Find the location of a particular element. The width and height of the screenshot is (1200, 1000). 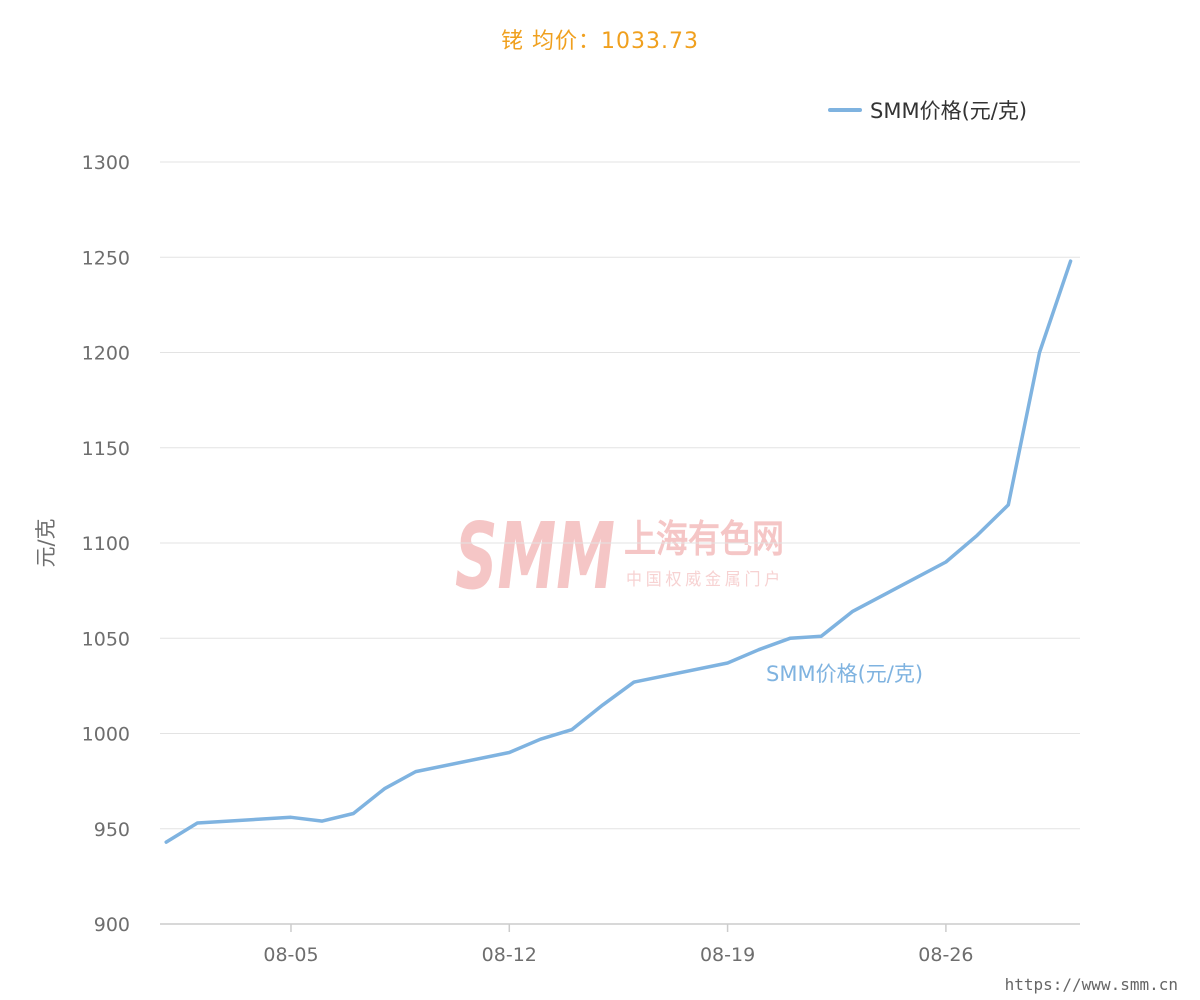

y-tick-label: 1000 is located at coordinates (106, 735).